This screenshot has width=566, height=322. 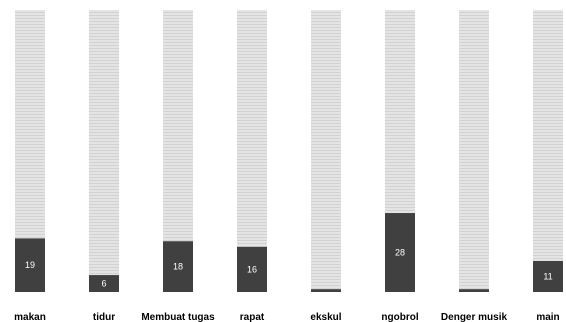 I want to click on value-label-1: 6, so click(x=103, y=284).